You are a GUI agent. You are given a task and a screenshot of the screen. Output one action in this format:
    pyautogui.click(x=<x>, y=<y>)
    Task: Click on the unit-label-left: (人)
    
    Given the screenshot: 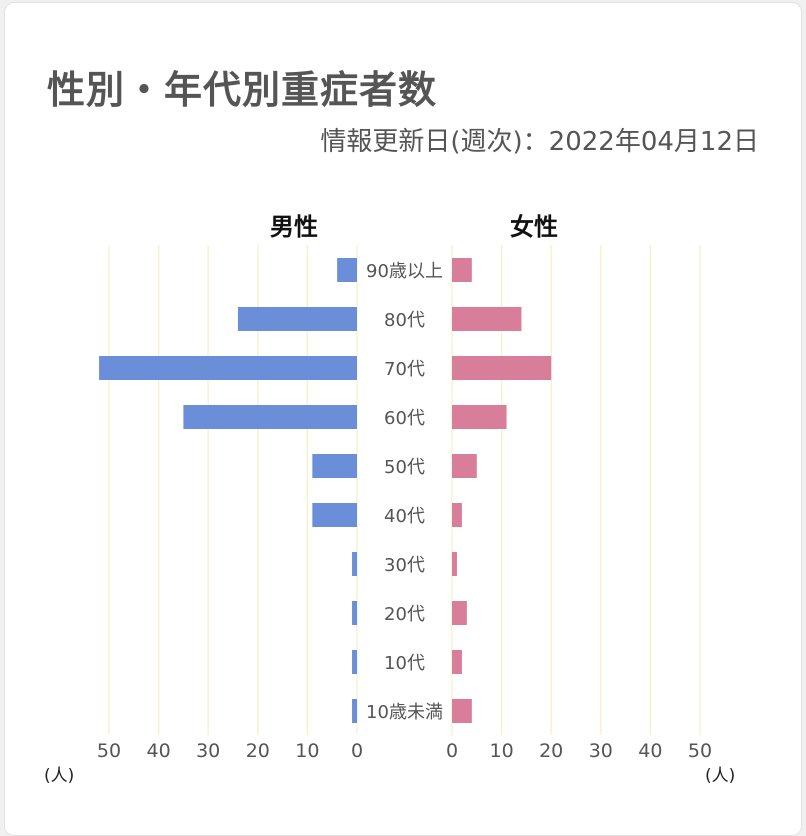 What is the action you would take?
    pyautogui.click(x=59, y=776)
    